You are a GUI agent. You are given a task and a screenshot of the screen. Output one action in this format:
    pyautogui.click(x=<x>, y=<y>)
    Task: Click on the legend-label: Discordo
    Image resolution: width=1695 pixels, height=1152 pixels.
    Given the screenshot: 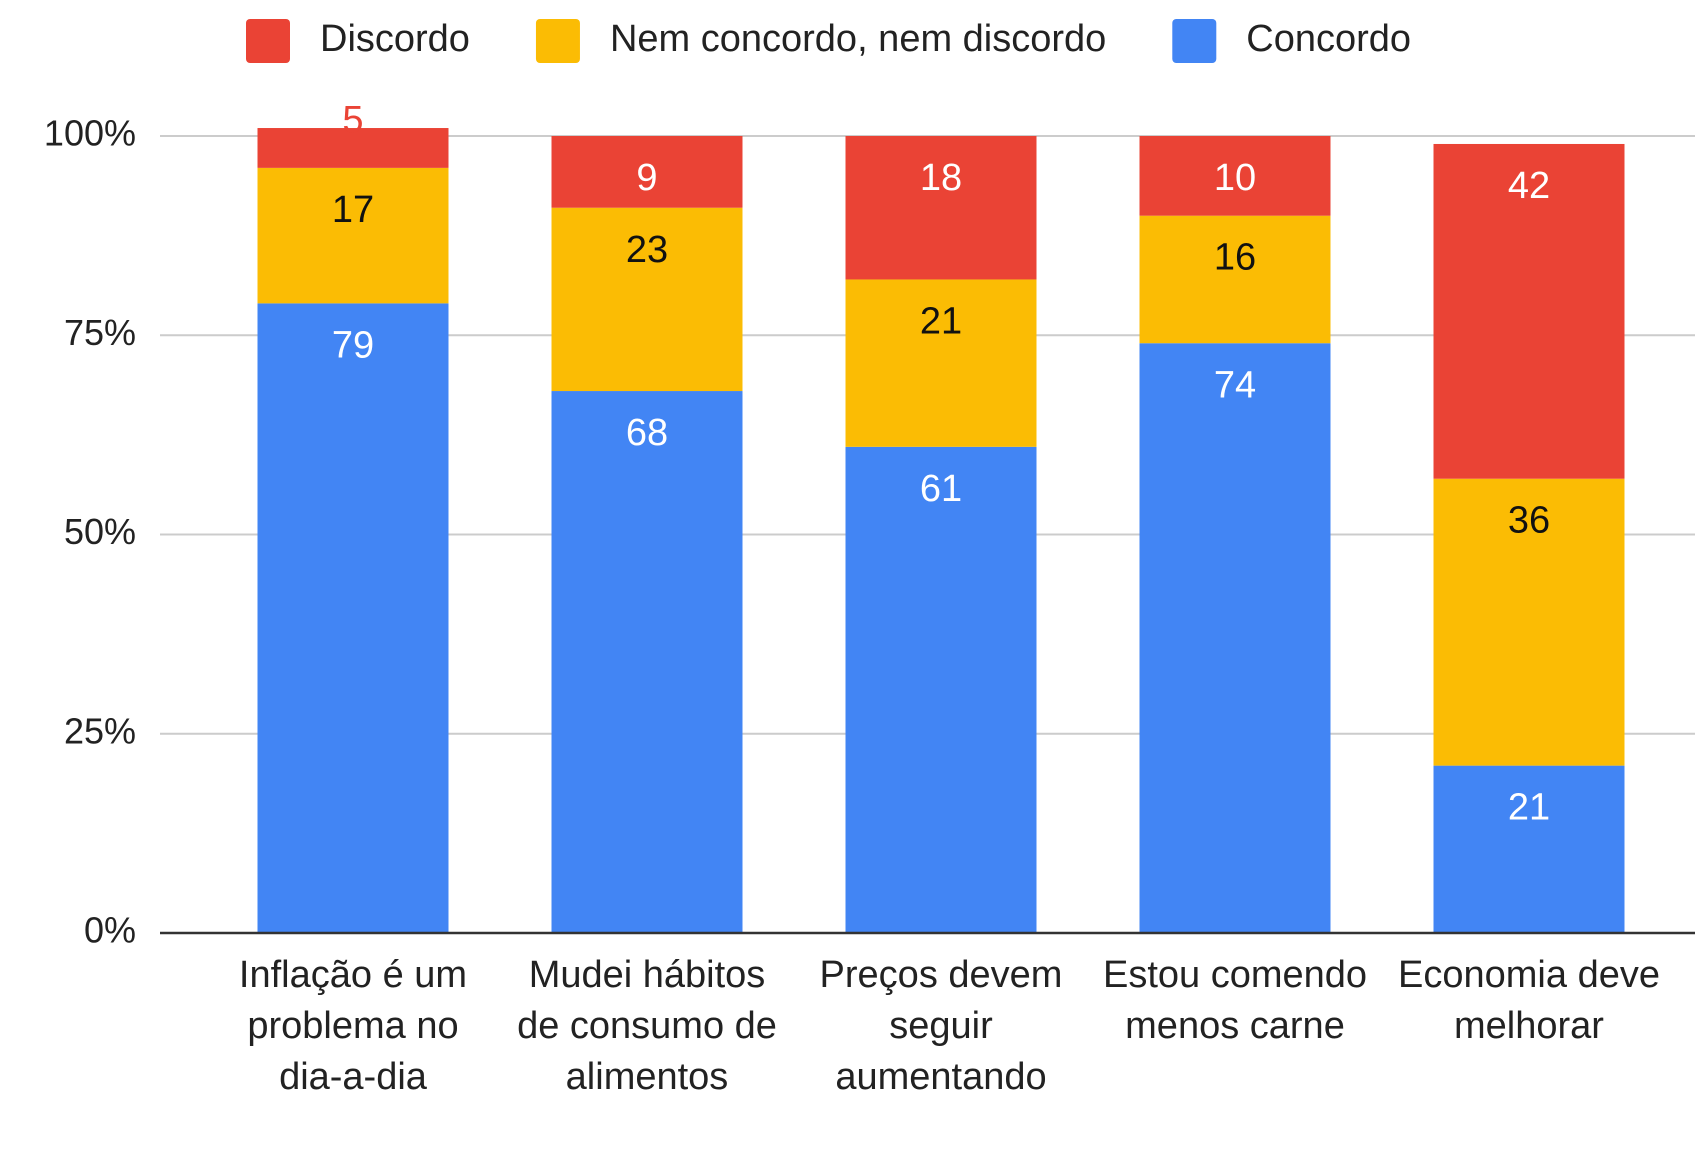 What is the action you would take?
    pyautogui.click(x=395, y=39)
    